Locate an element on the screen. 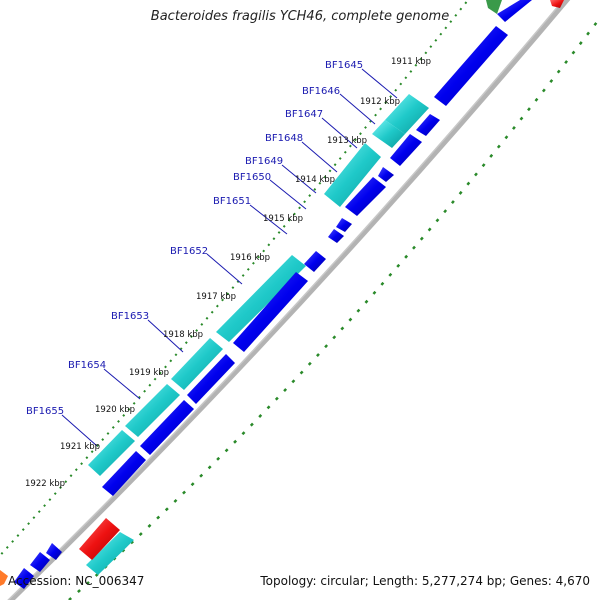 This screenshot has height=600, width=600. gene-lower-cyan is located at coordinates (110, 553).